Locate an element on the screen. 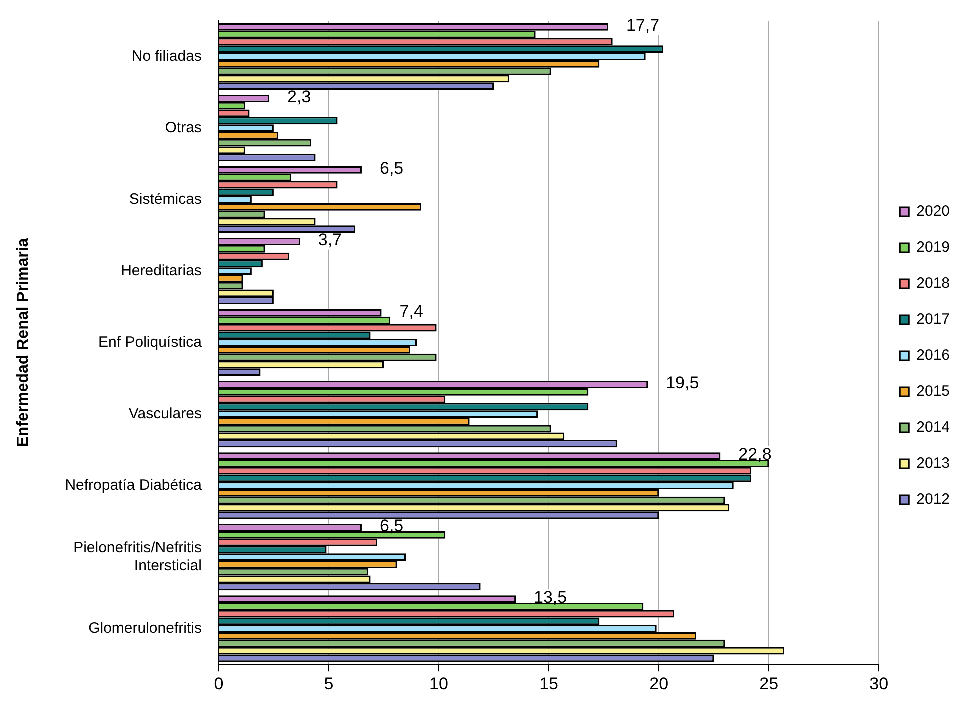 This screenshot has height=704, width=960. legend-label: 2017 is located at coordinates (933, 319).